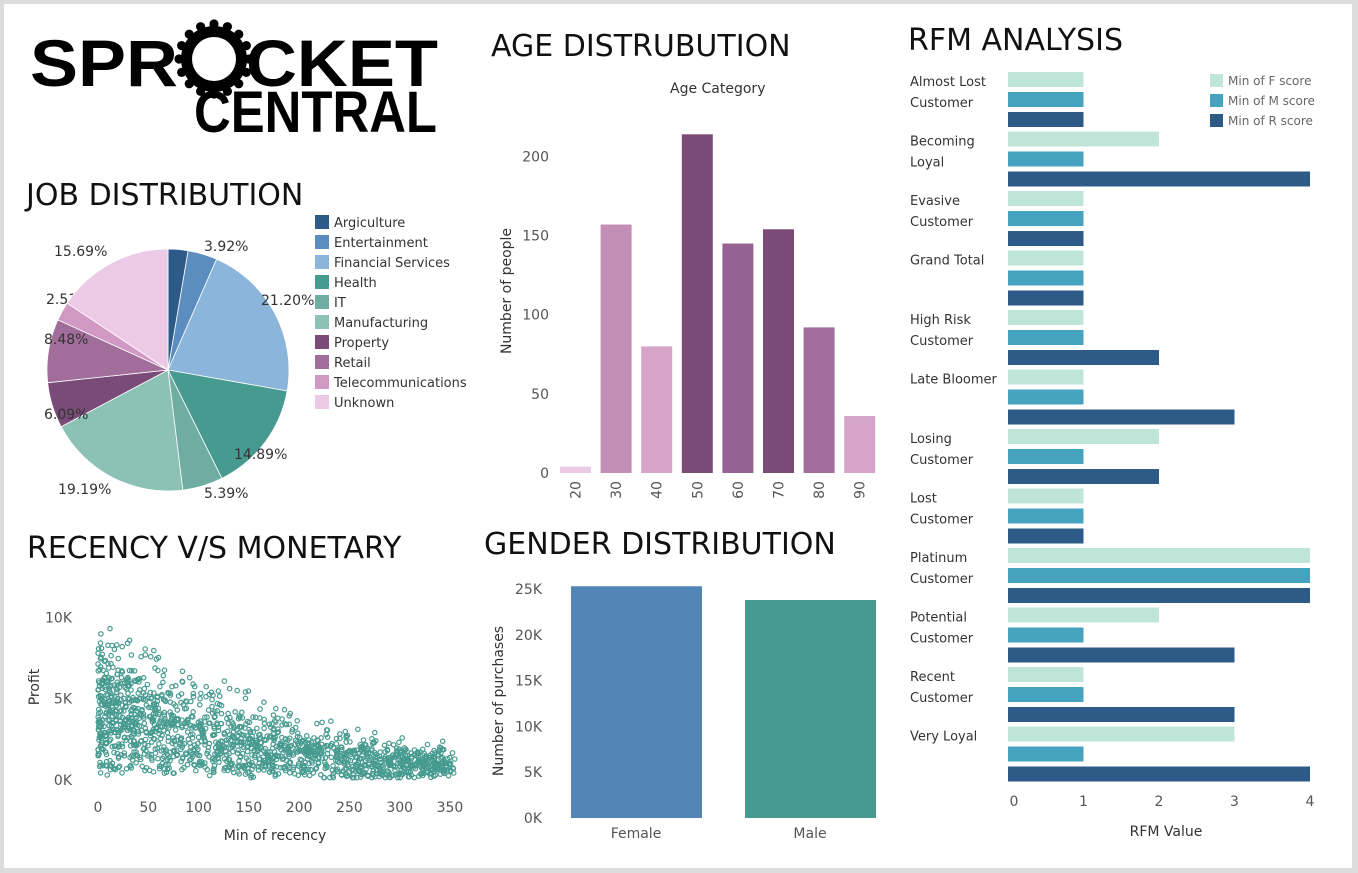 Image resolution: width=1358 pixels, height=873 pixels. Describe the element at coordinates (214, 59) in the screenshot. I see `gear-hole` at that location.